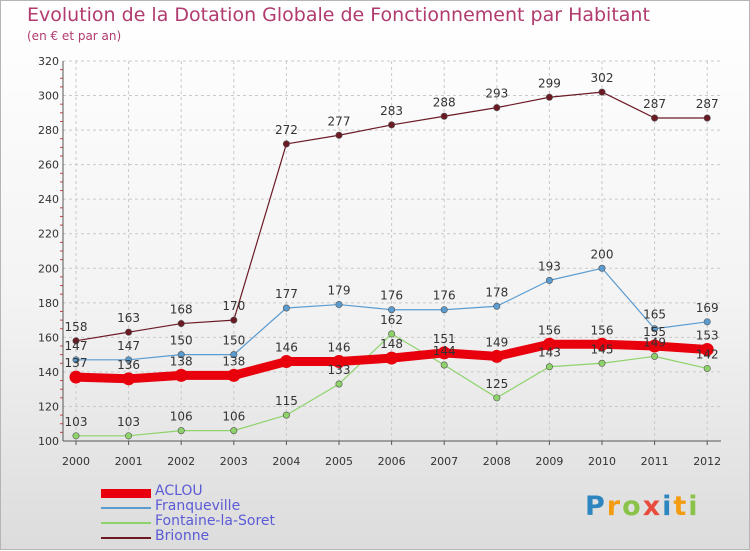 The image size is (750, 551). What do you see at coordinates (48, 234) in the screenshot?
I see `y-tick-label: 220` at bounding box center [48, 234].